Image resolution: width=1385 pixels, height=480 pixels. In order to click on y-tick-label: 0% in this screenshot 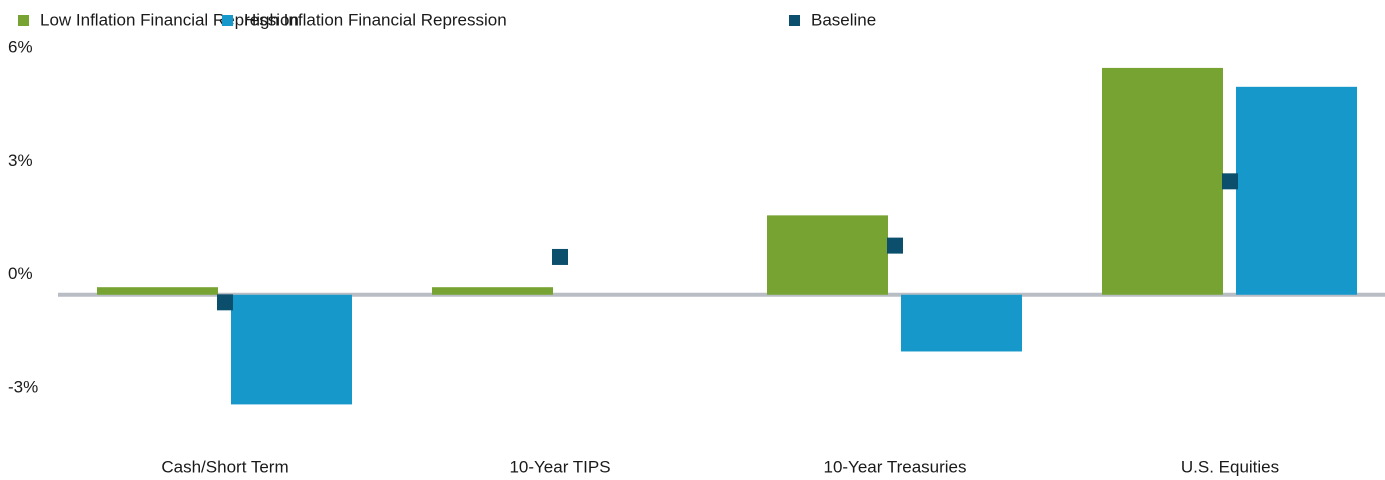, I will do `click(20, 273)`.